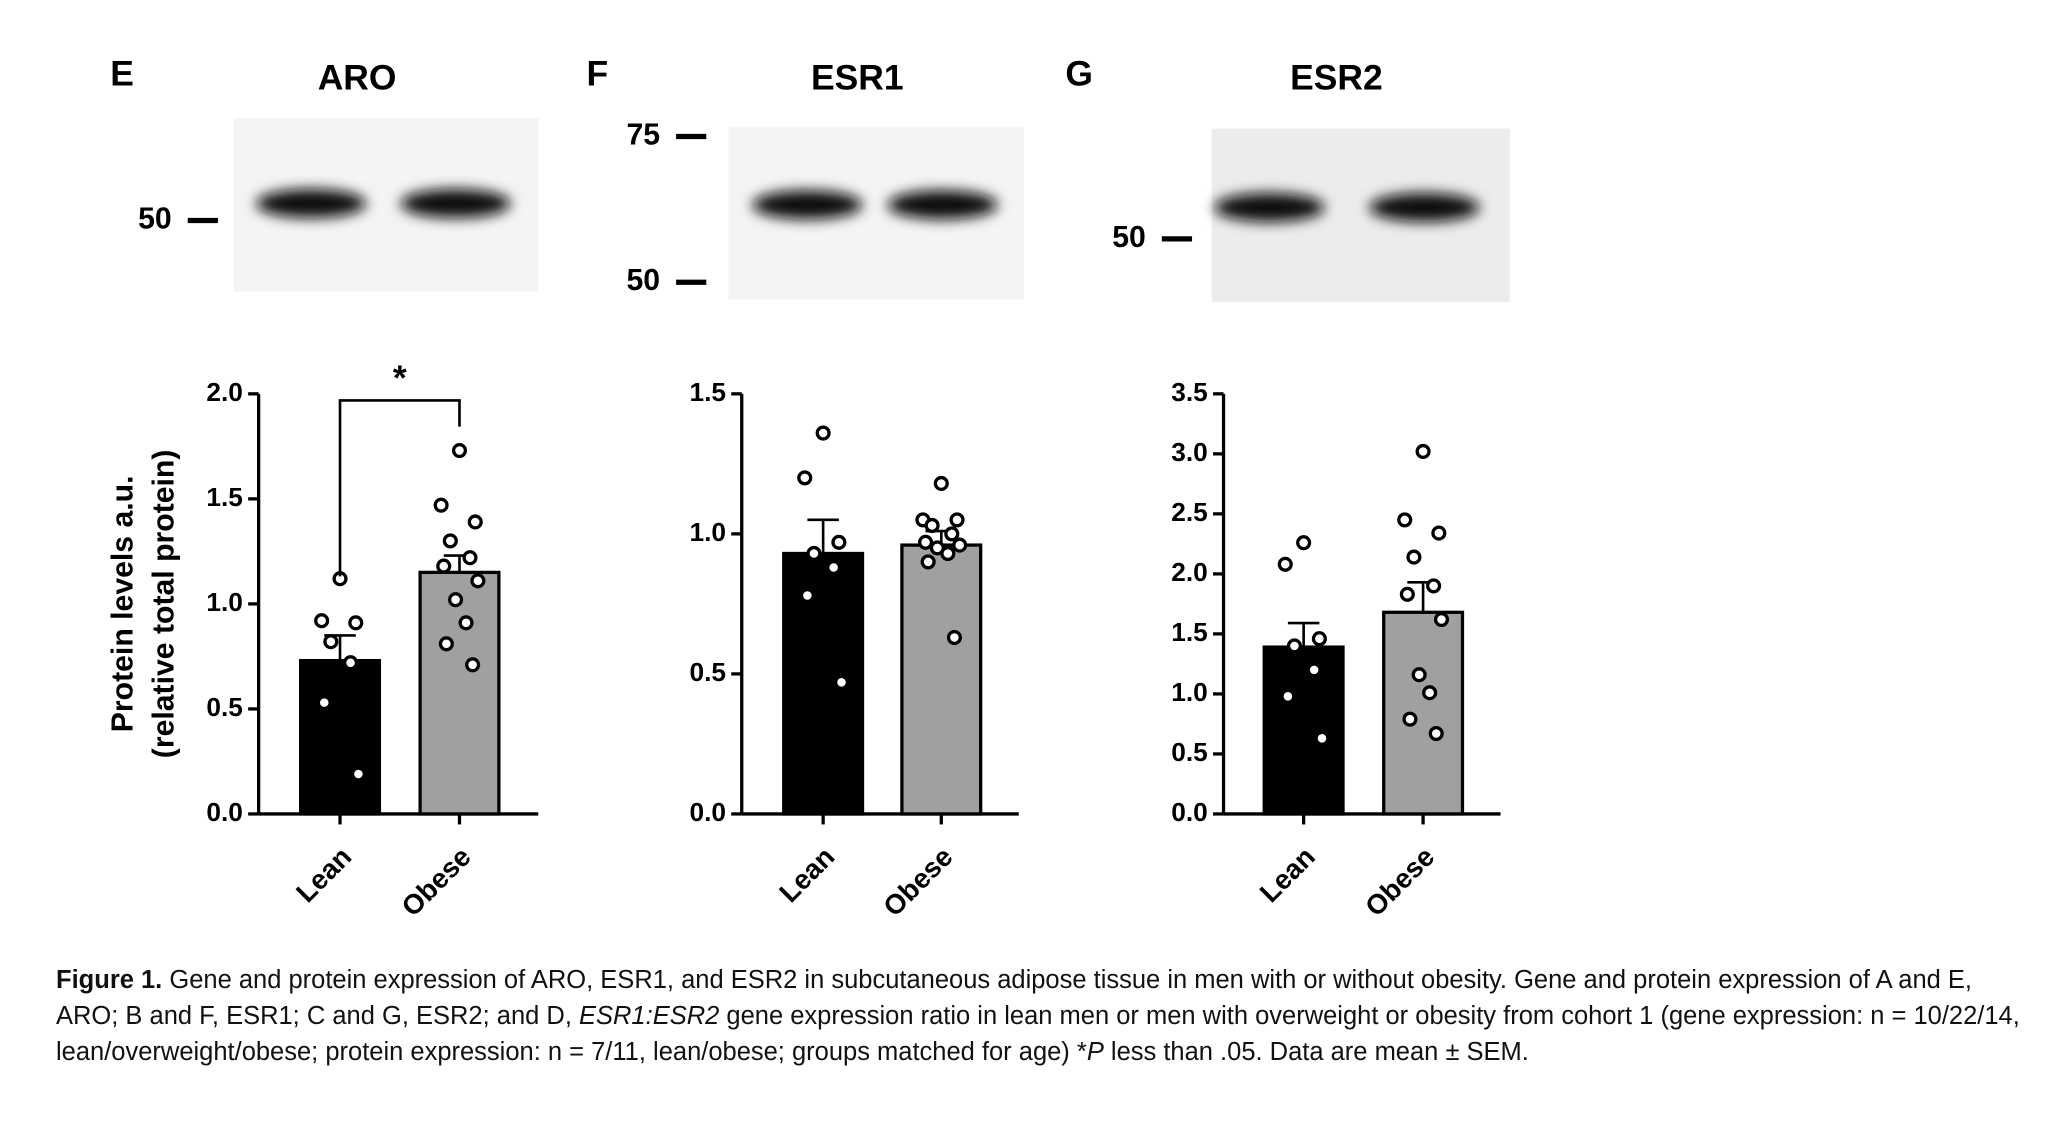 This screenshot has width=2048, height=1126. What do you see at coordinates (1316, 1052) in the screenshot?
I see `caption-text: less than .05. Data are mean ± SEM.` at bounding box center [1316, 1052].